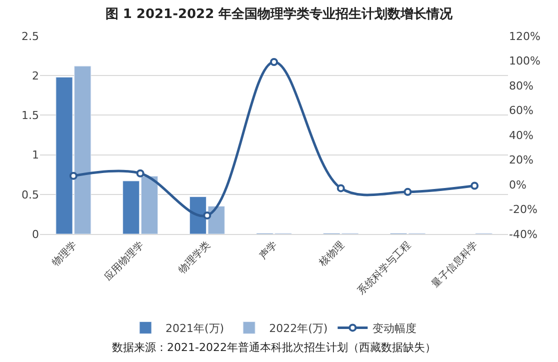  I want to click on legend-label: 变动幅度, so click(394, 328).